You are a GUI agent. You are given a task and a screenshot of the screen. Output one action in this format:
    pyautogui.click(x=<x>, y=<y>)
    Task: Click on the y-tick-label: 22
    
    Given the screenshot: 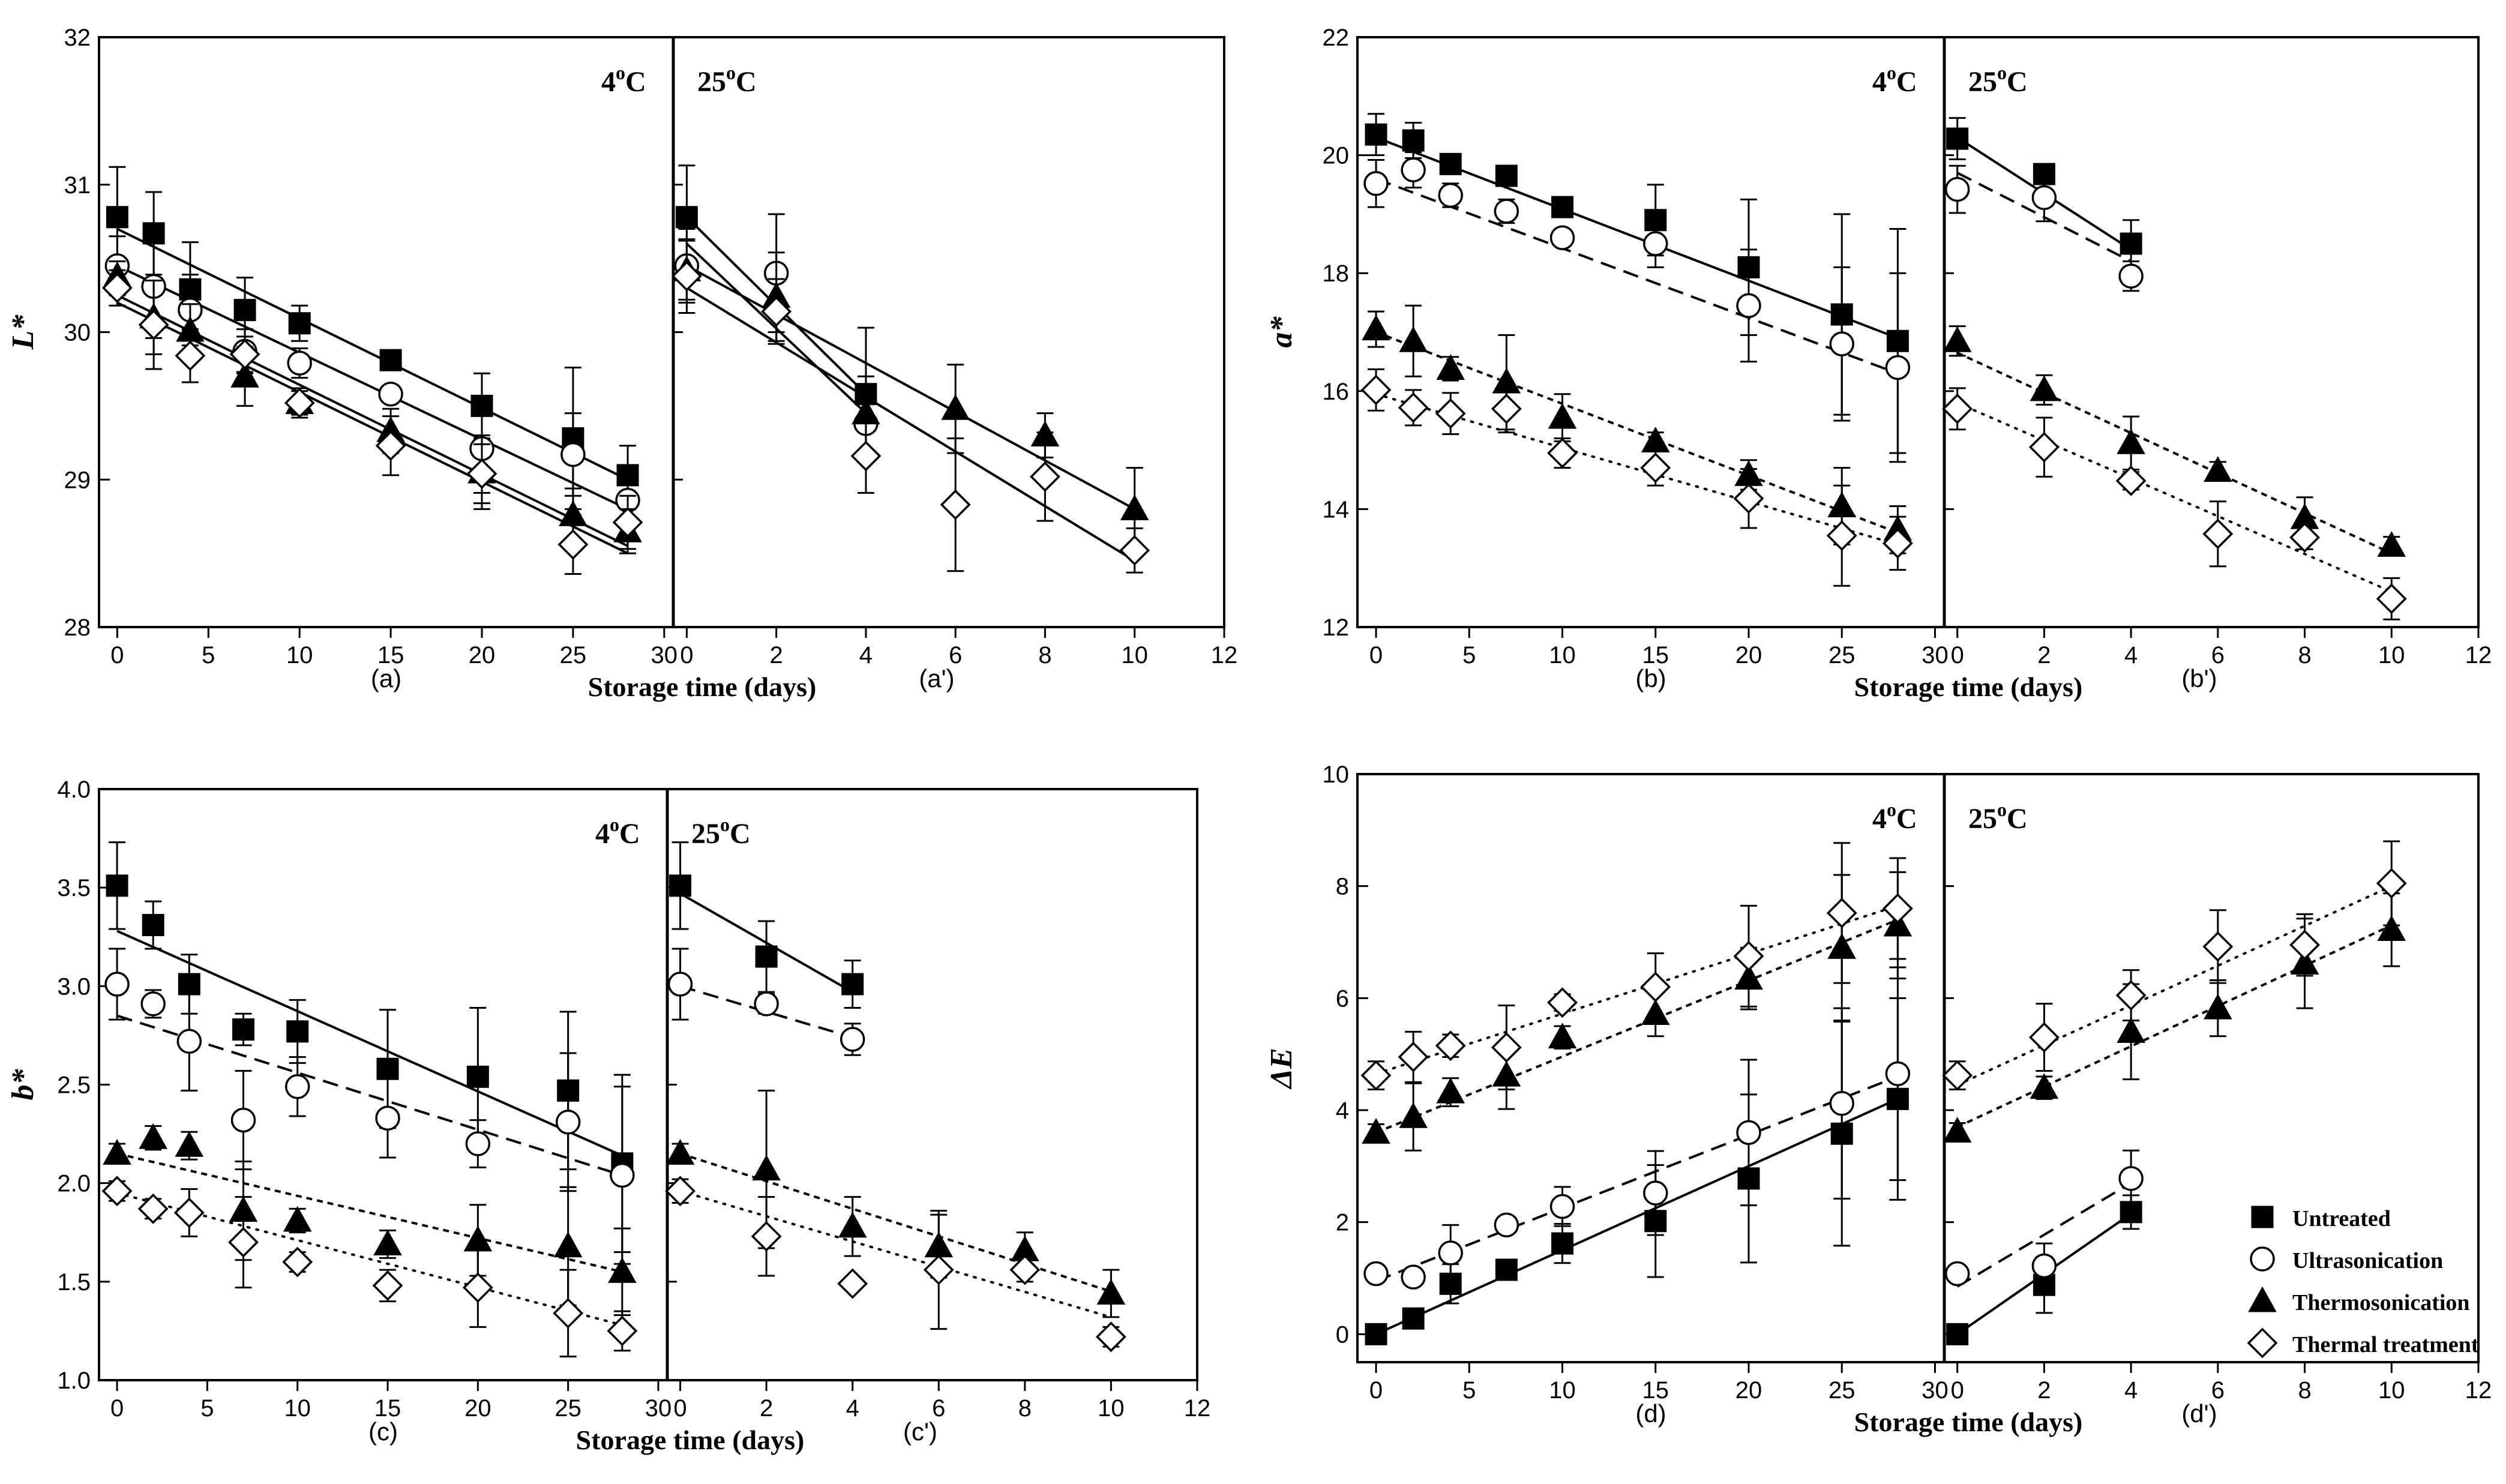 What is the action you would take?
    pyautogui.click(x=1336, y=38)
    